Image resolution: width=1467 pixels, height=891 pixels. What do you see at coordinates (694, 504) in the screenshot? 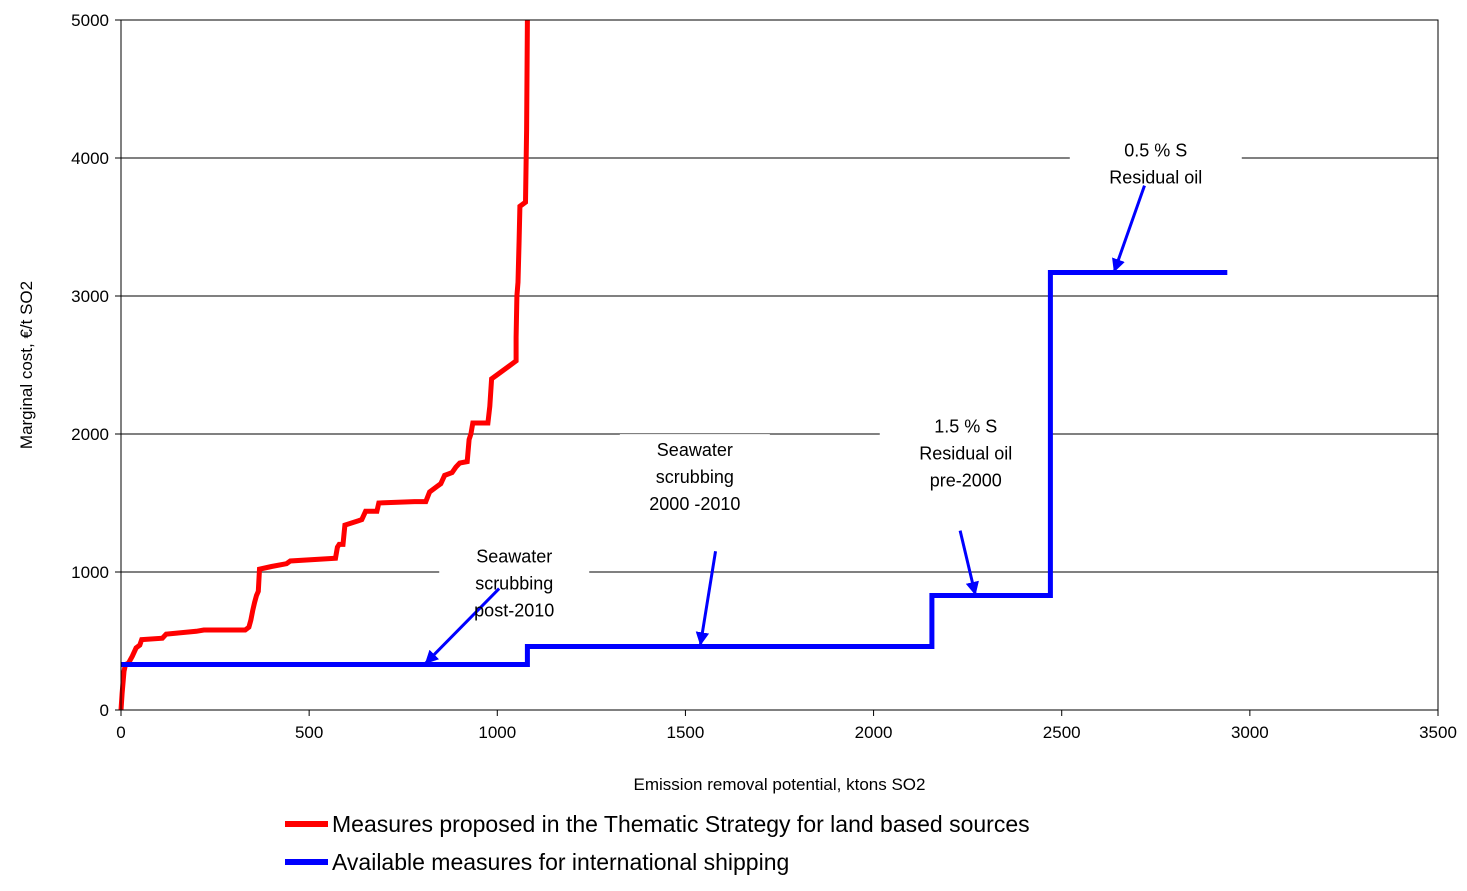
I see `annotation-text-1-2: 2000 -2010` at bounding box center [694, 504].